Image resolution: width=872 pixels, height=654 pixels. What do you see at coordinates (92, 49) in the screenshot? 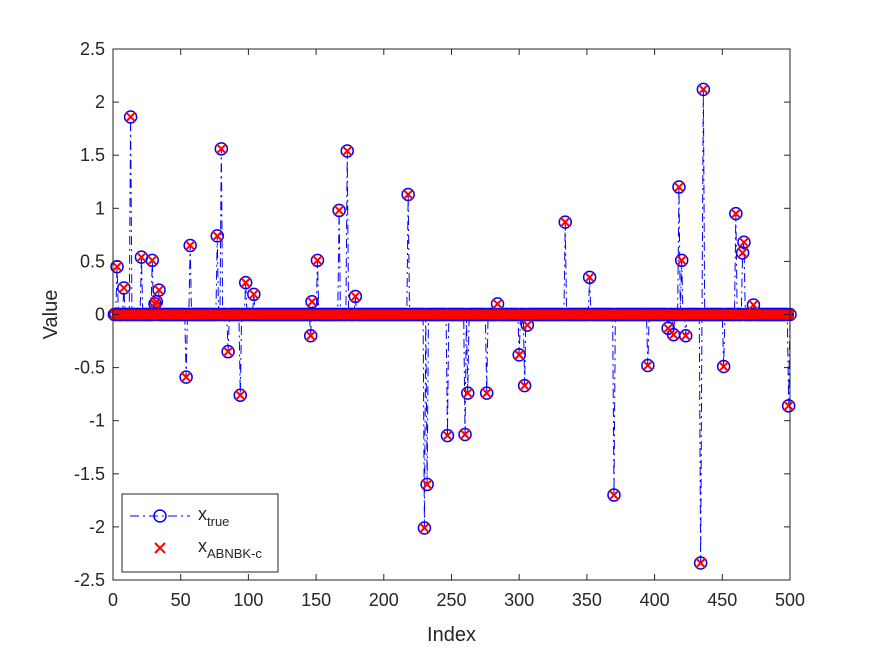
I see `y-tick-label: 2.5` at bounding box center [92, 49].